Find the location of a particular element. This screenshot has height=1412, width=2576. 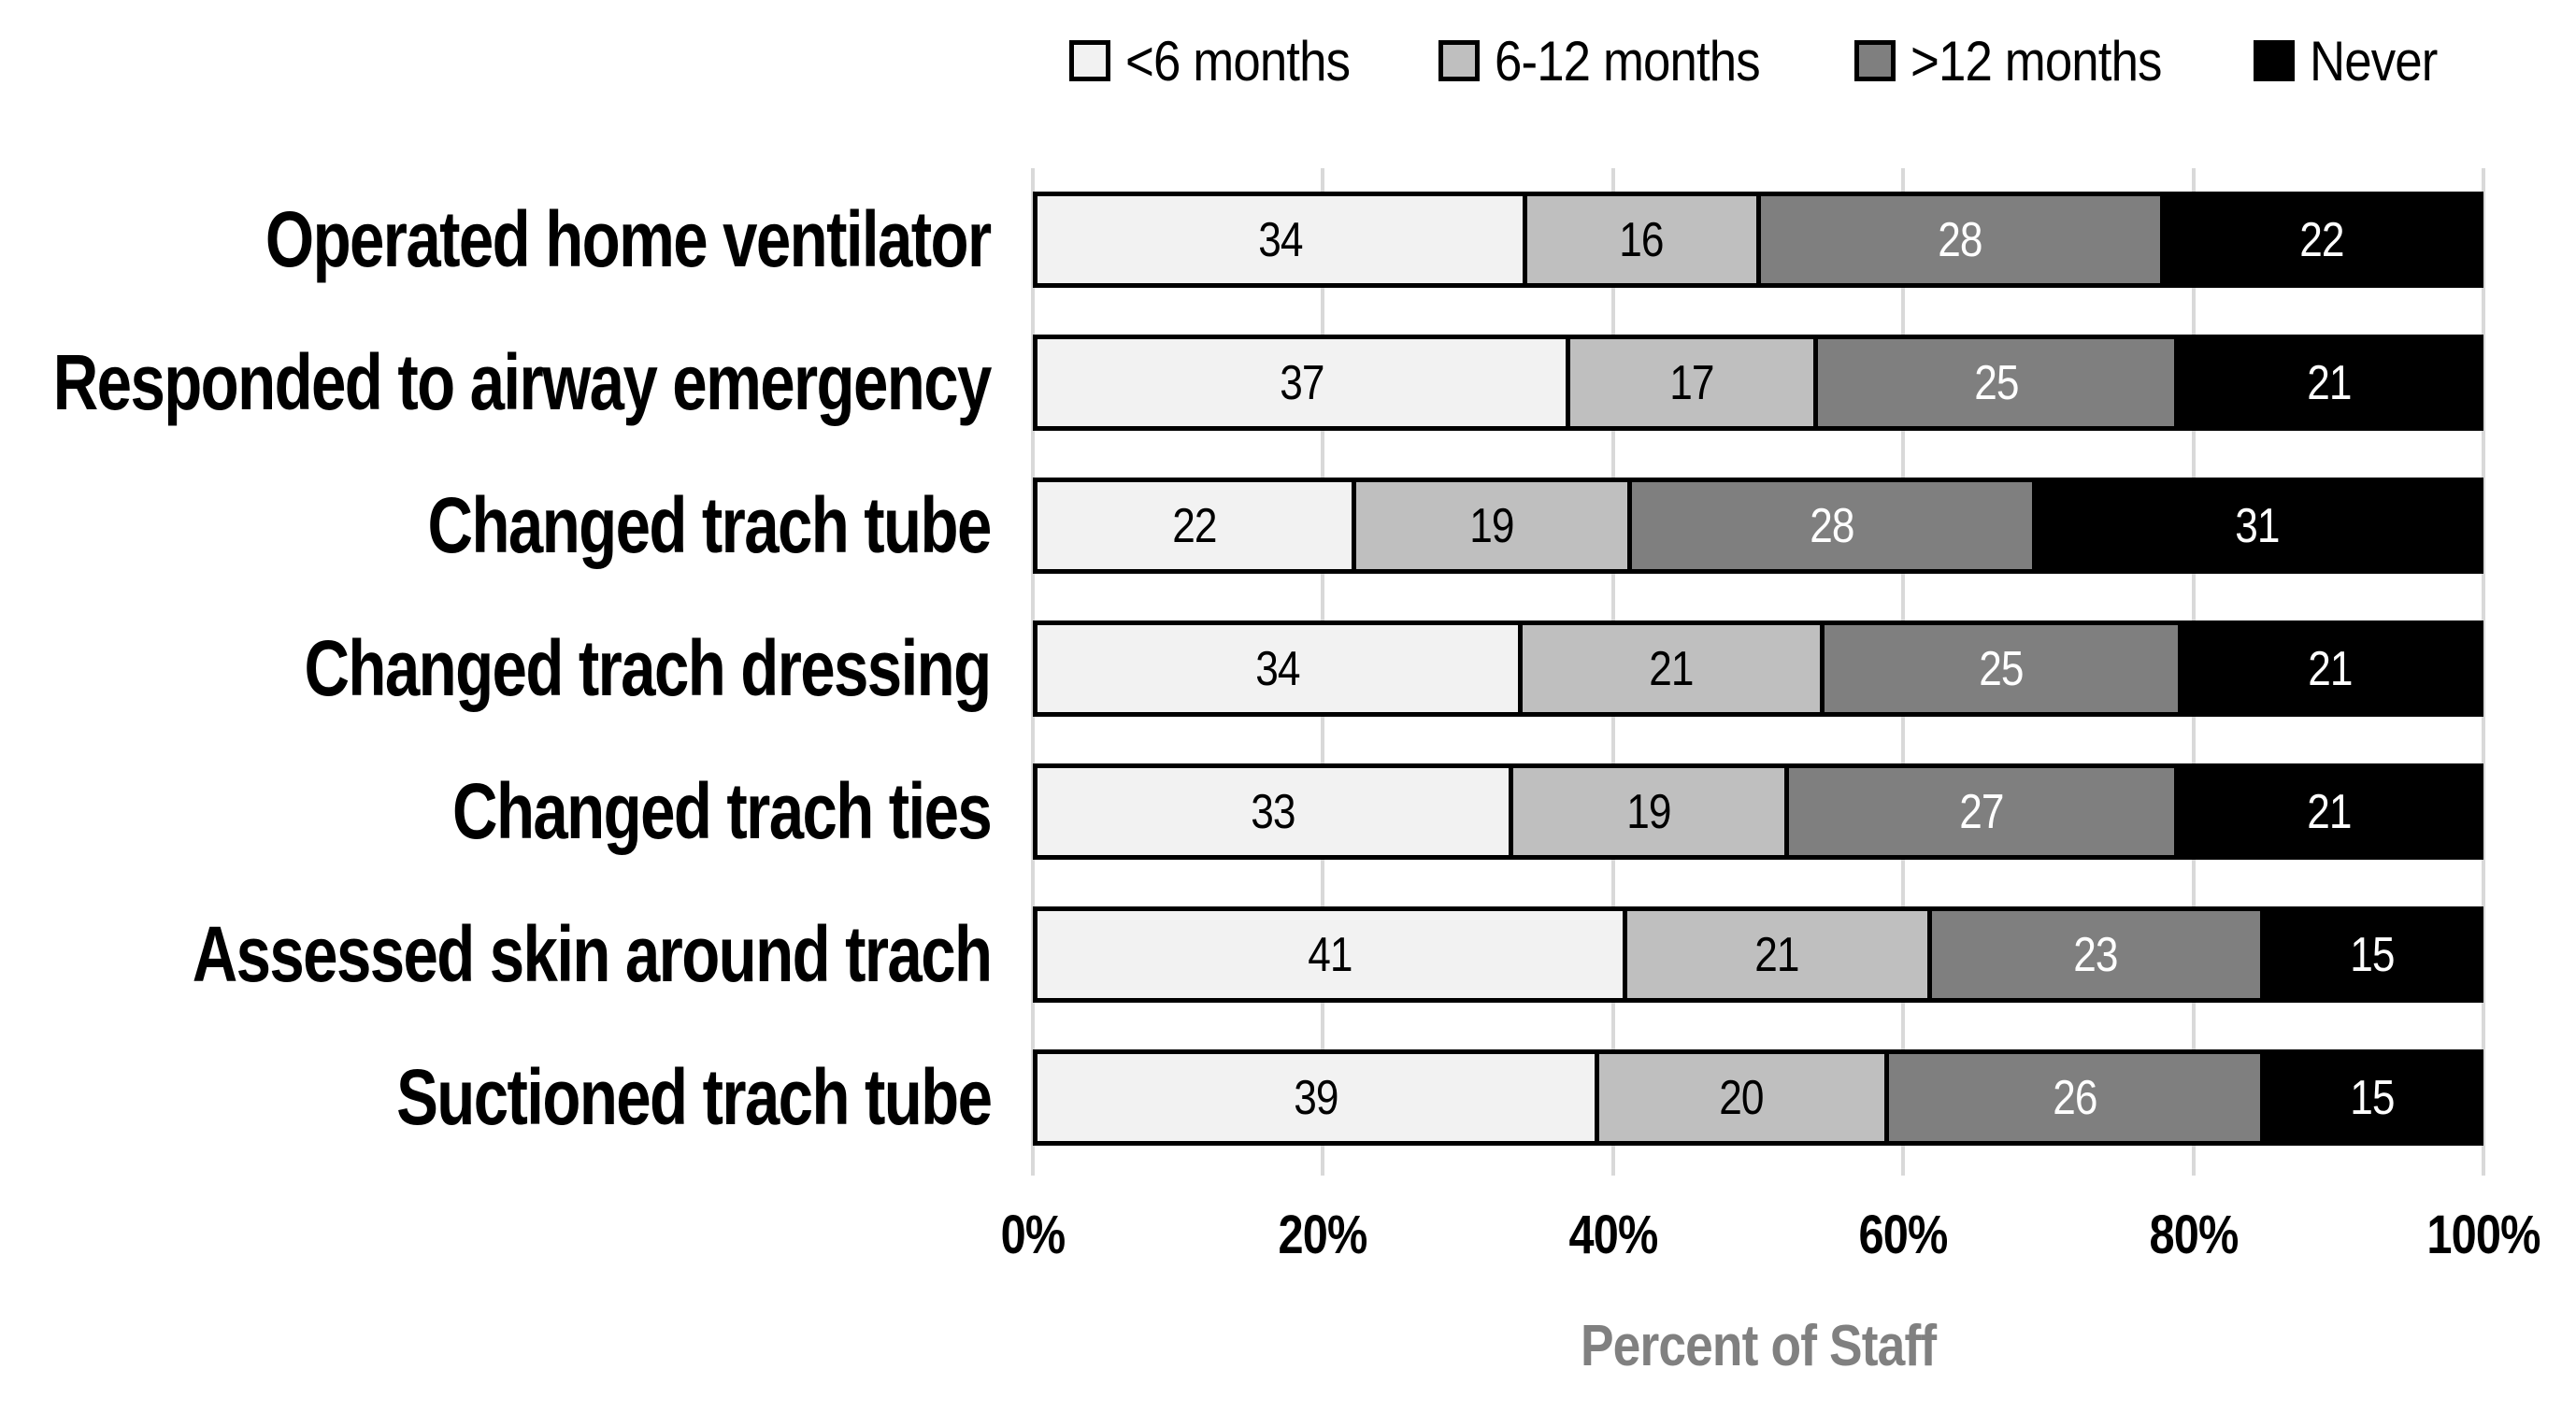

bar-value-label: 26 is located at coordinates (2074, 1097).